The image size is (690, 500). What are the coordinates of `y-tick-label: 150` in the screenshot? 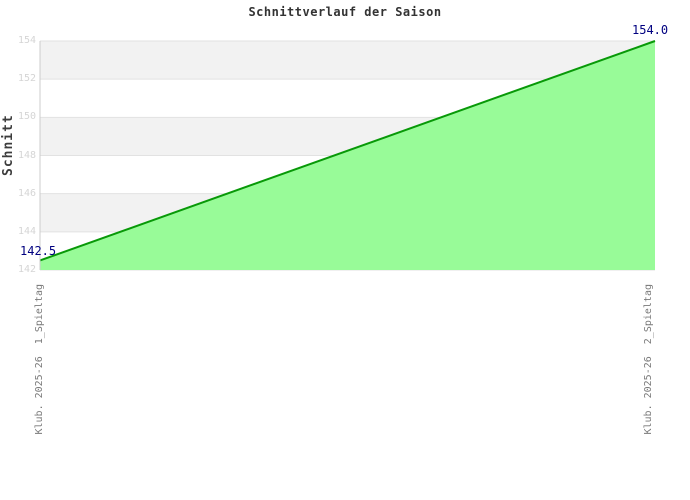 It's located at (26, 117).